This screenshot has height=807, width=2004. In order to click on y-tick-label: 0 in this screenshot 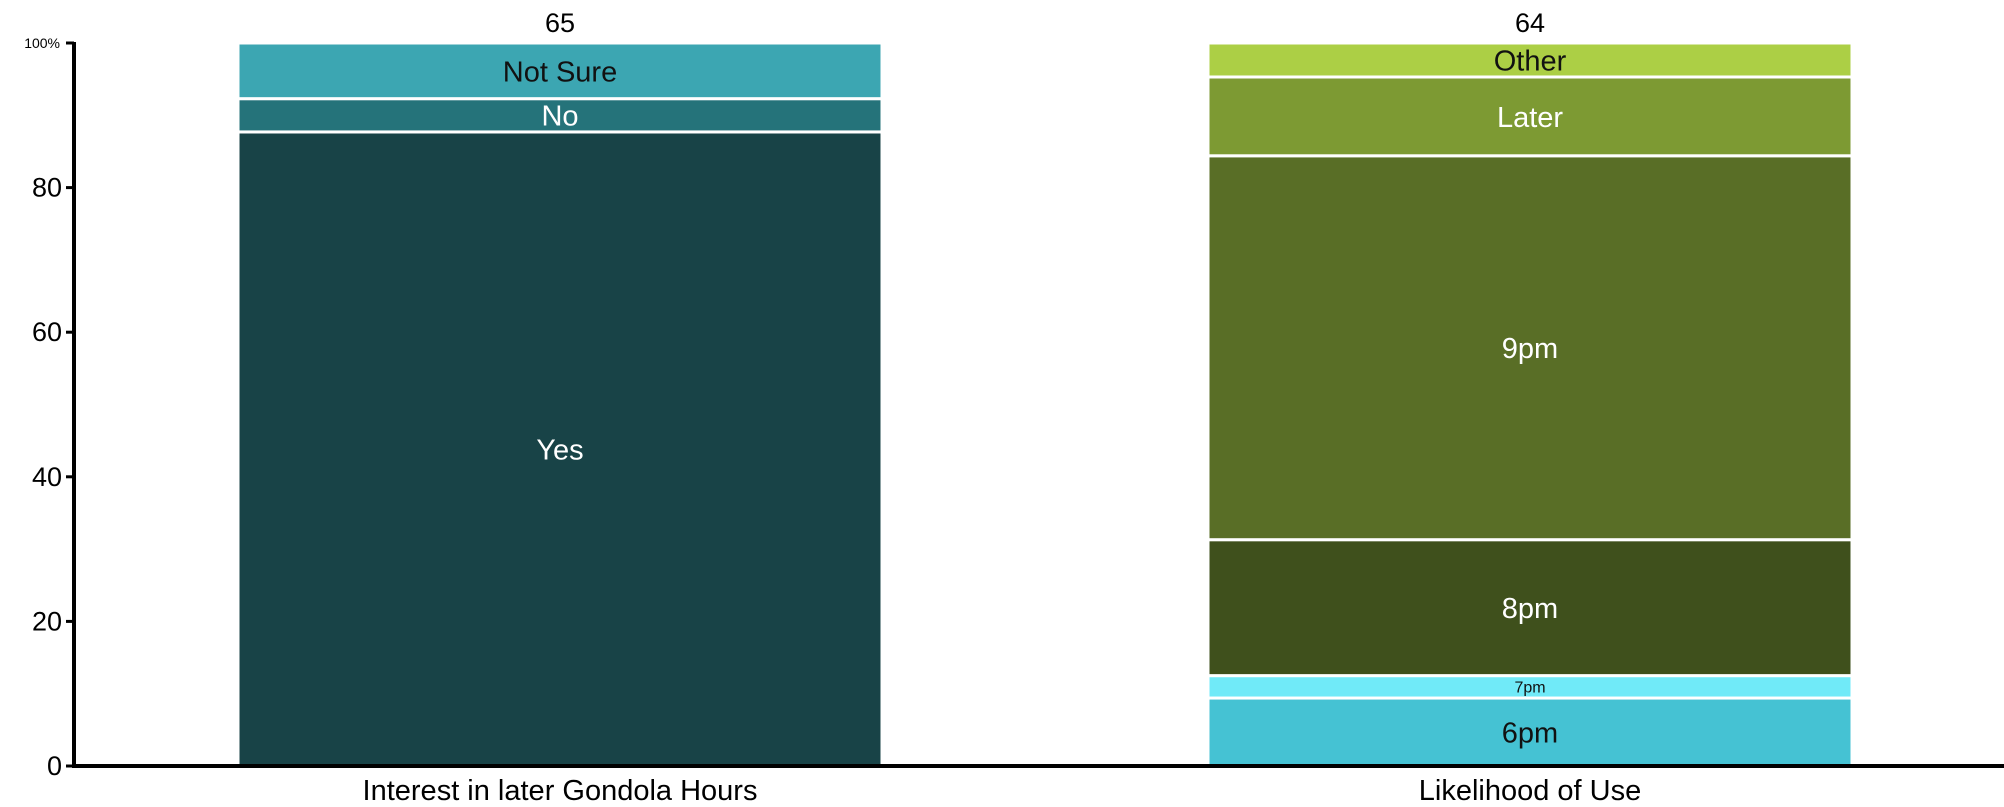, I will do `click(54, 766)`.